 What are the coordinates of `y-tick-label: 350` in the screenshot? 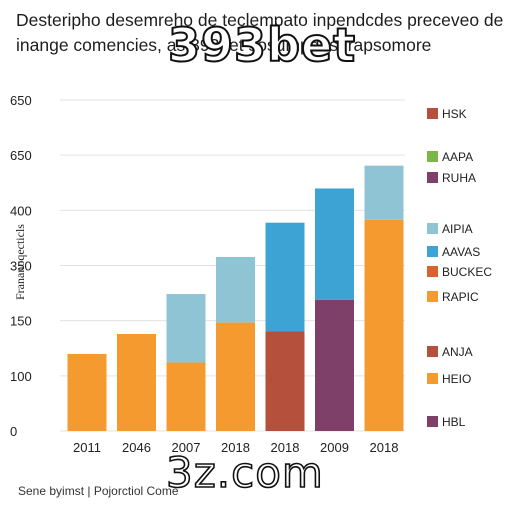 It's located at (21, 266).